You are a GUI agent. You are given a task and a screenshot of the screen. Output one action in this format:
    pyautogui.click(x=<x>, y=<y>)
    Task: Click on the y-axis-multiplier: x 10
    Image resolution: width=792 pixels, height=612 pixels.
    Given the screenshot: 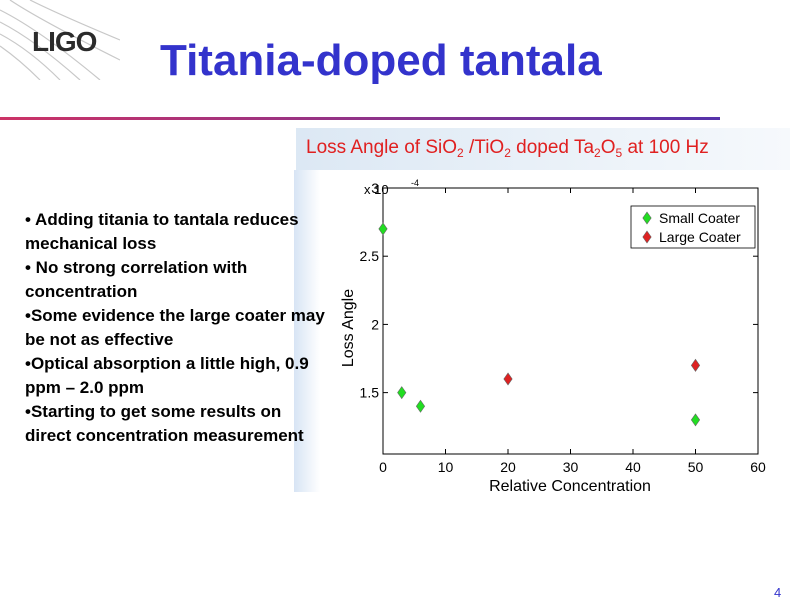 What is the action you would take?
    pyautogui.click(x=376, y=189)
    